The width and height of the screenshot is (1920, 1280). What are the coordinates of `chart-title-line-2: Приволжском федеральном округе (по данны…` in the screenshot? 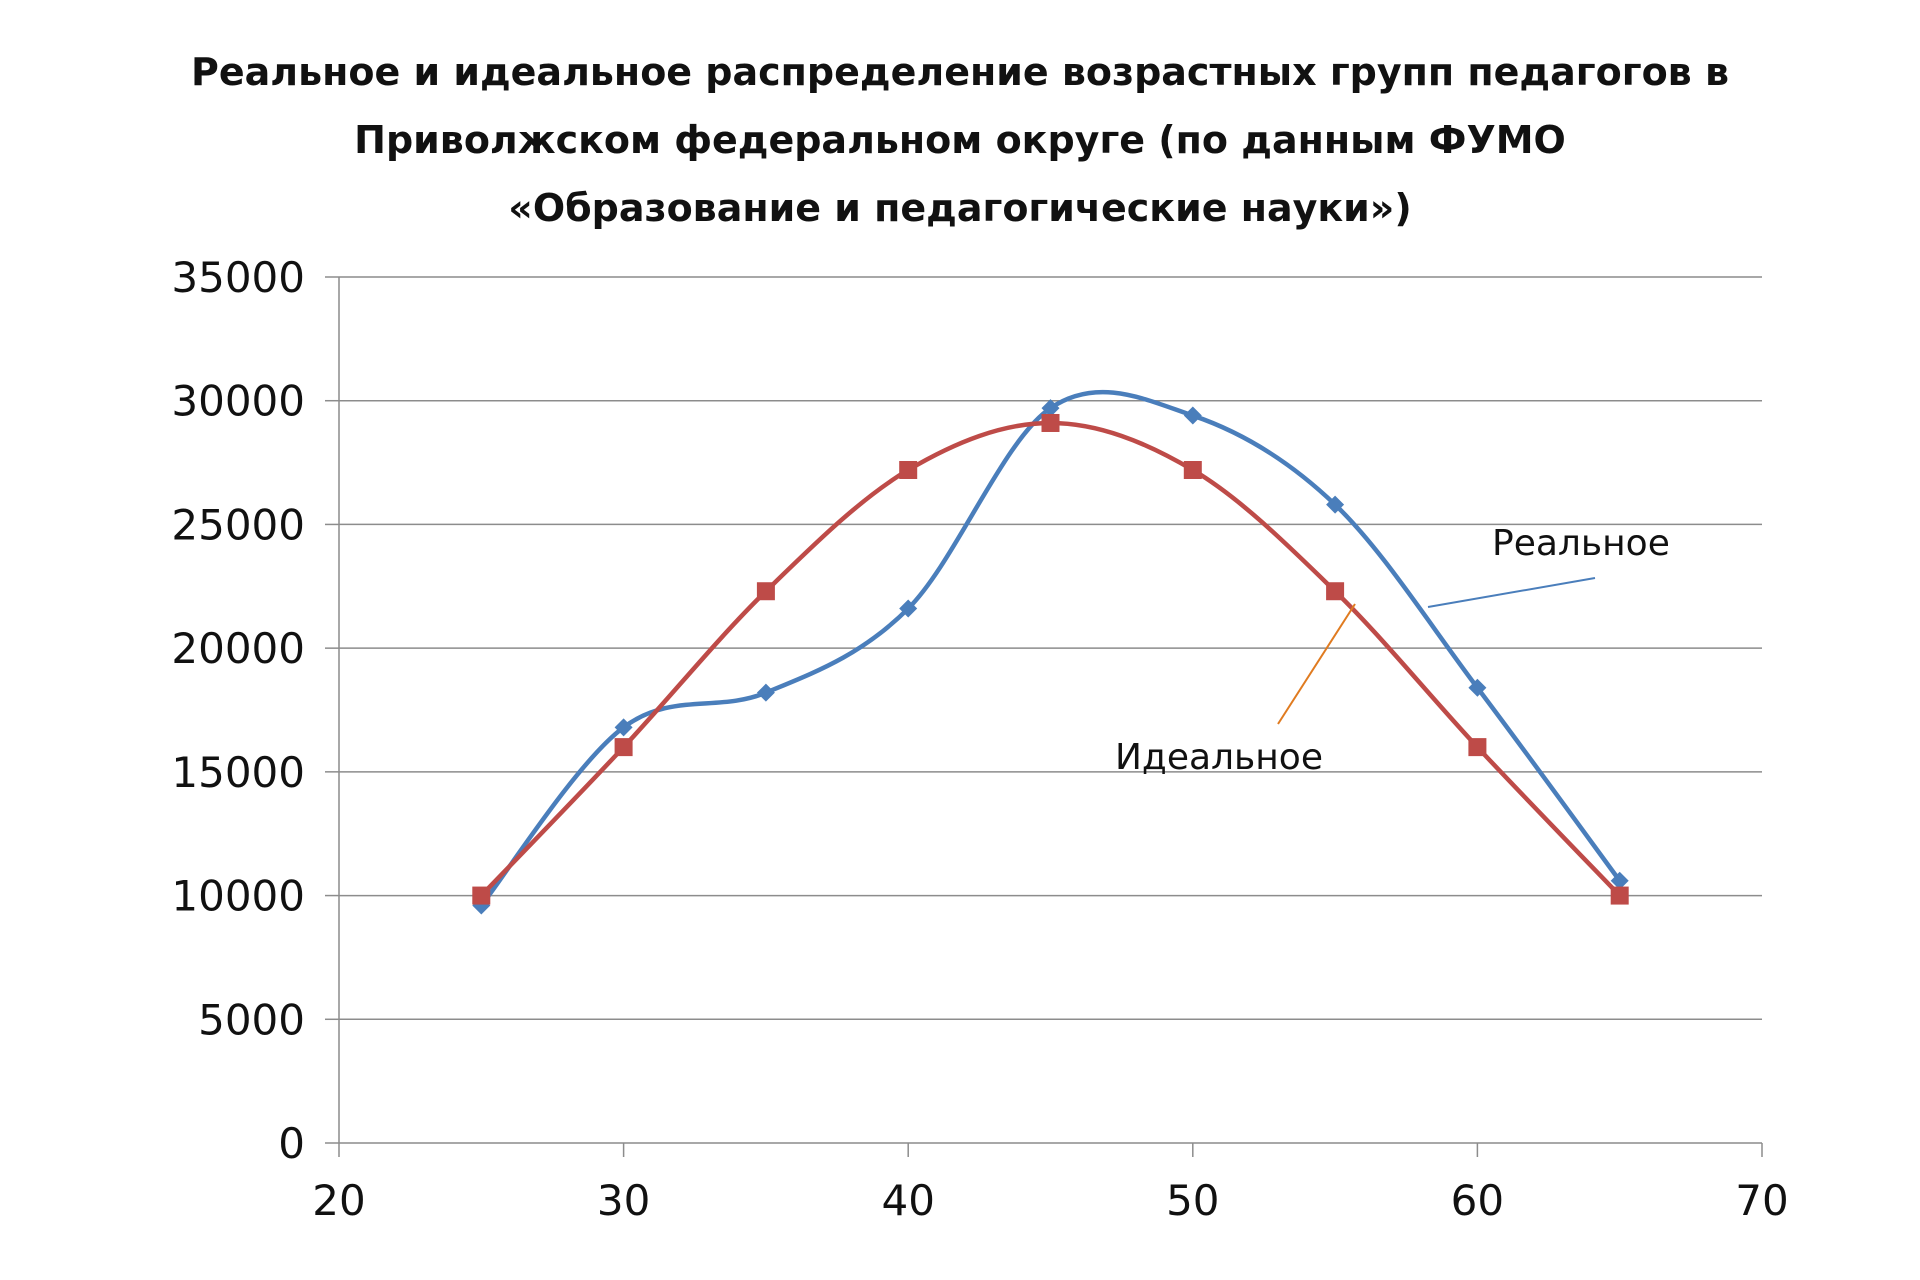 It's located at (960, 140).